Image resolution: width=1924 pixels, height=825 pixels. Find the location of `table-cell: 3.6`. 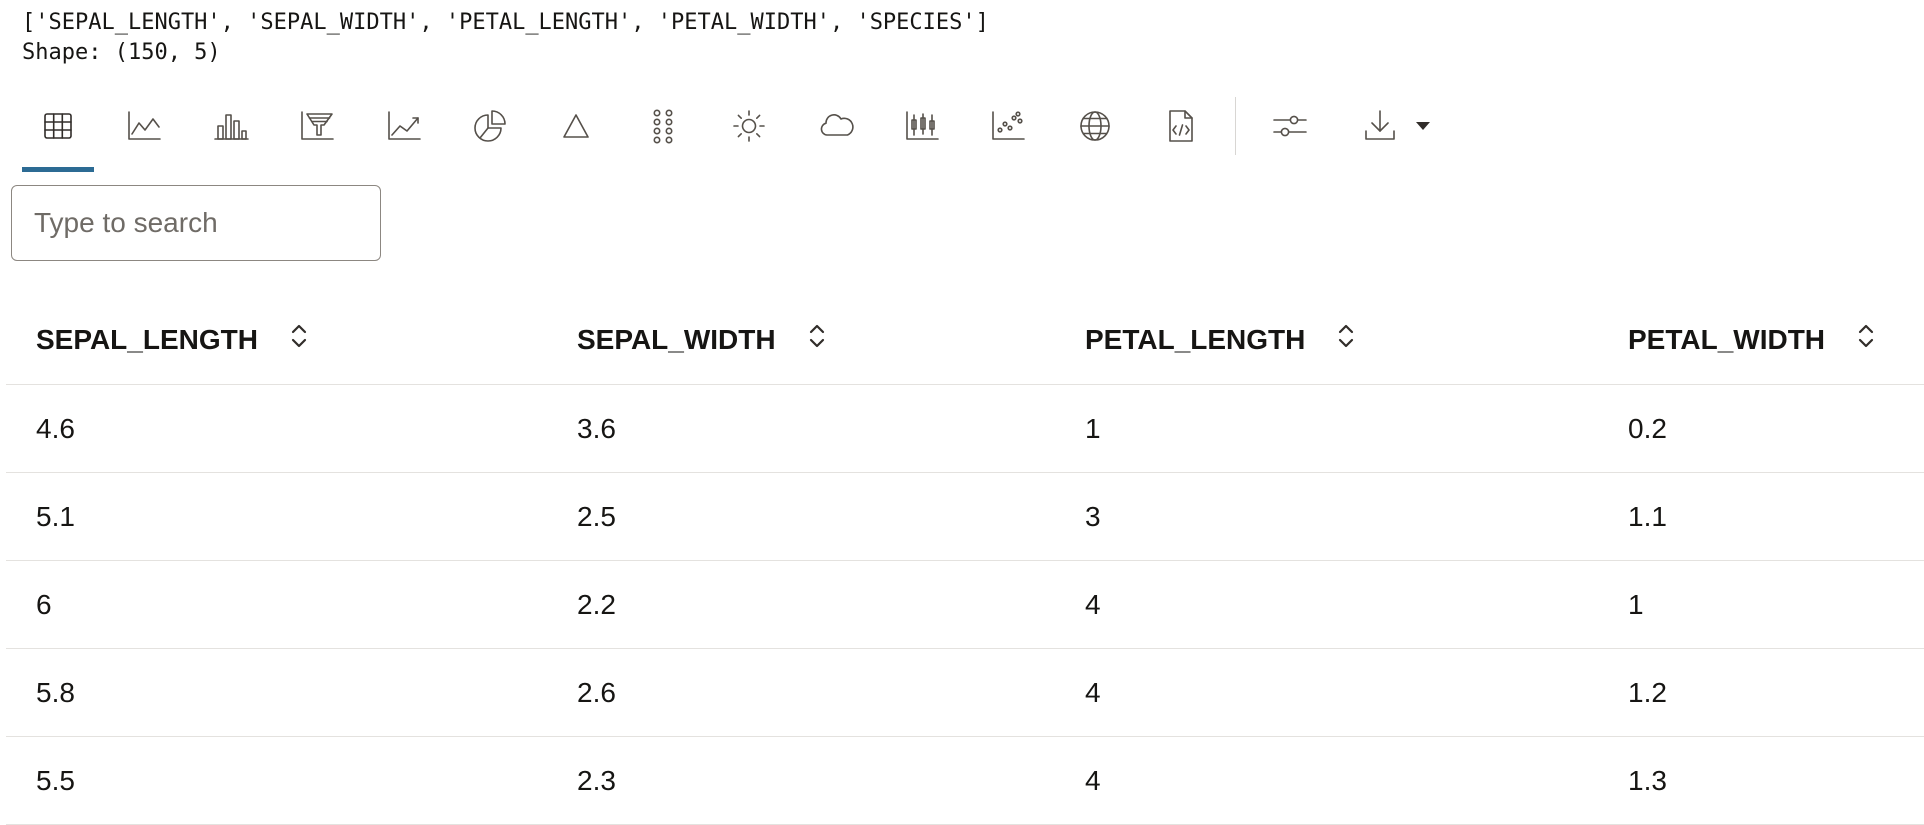

table-cell: 3.6 is located at coordinates (801, 428).